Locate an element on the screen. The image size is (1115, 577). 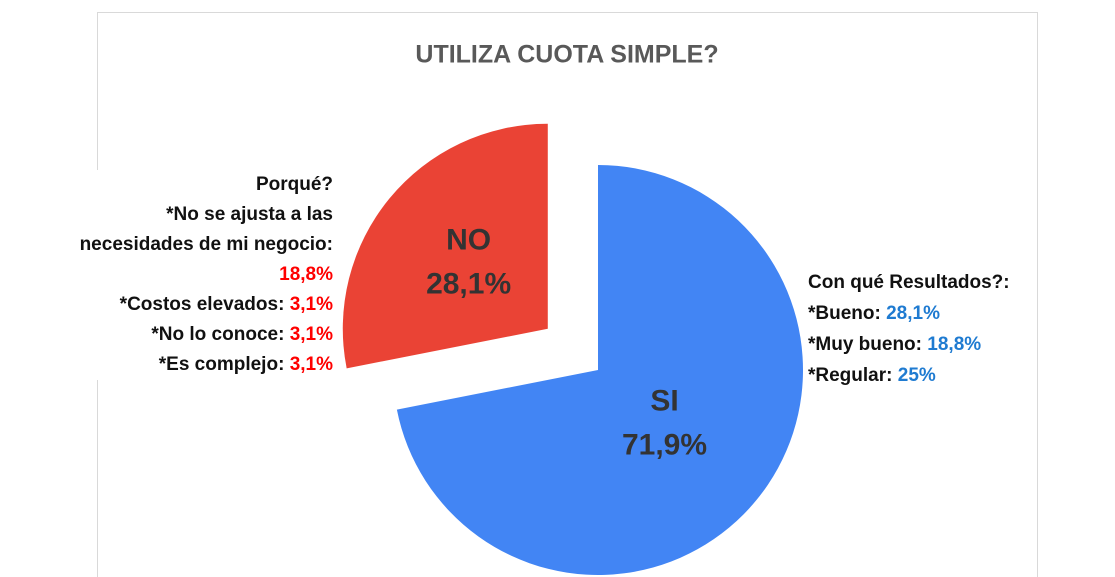
slice-category: SI is located at coordinates (664, 401).